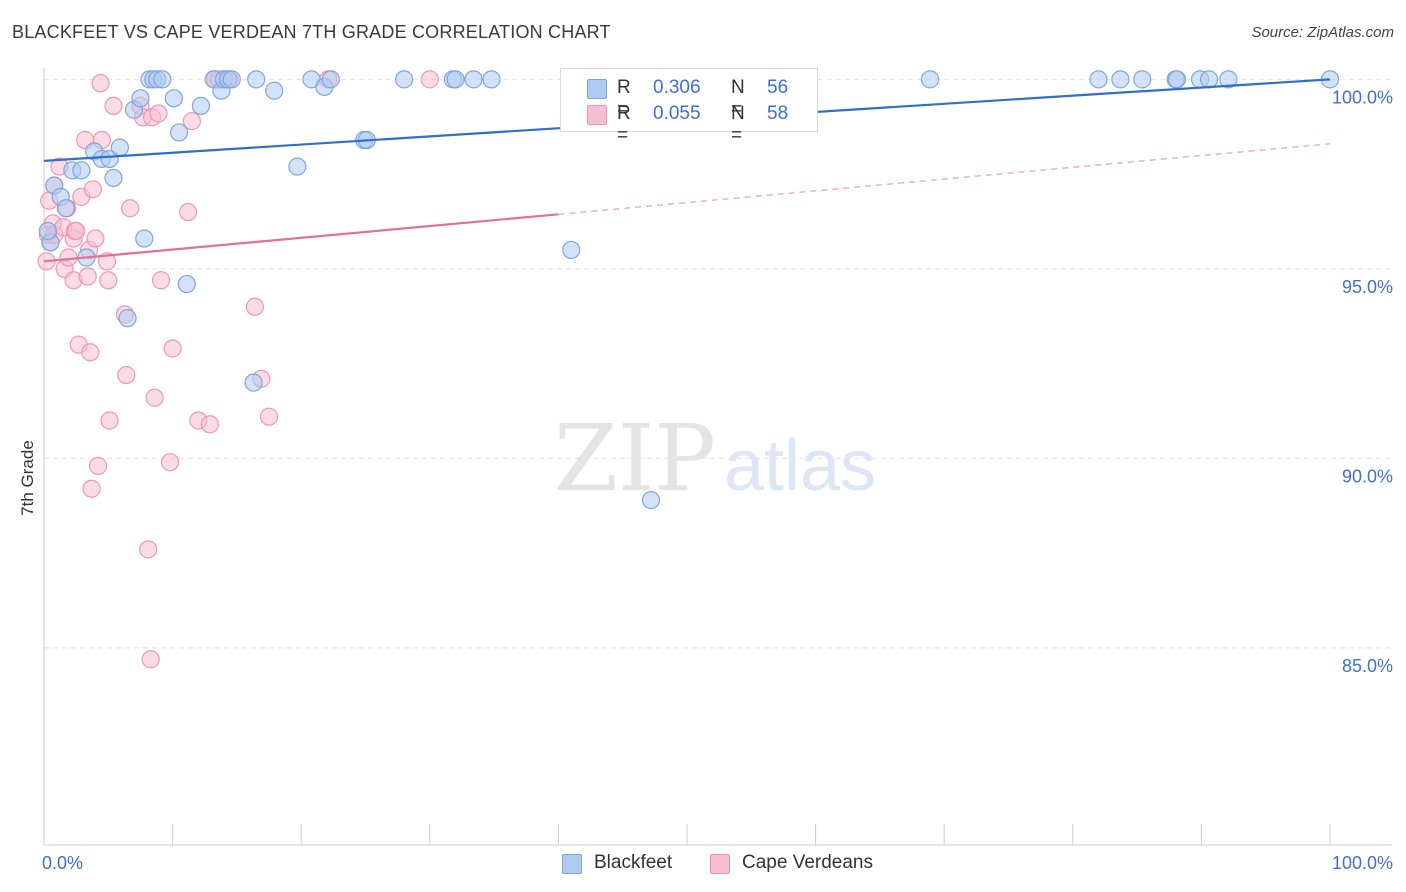  I want to click on watermark: ZIP atlas, so click(715, 458).